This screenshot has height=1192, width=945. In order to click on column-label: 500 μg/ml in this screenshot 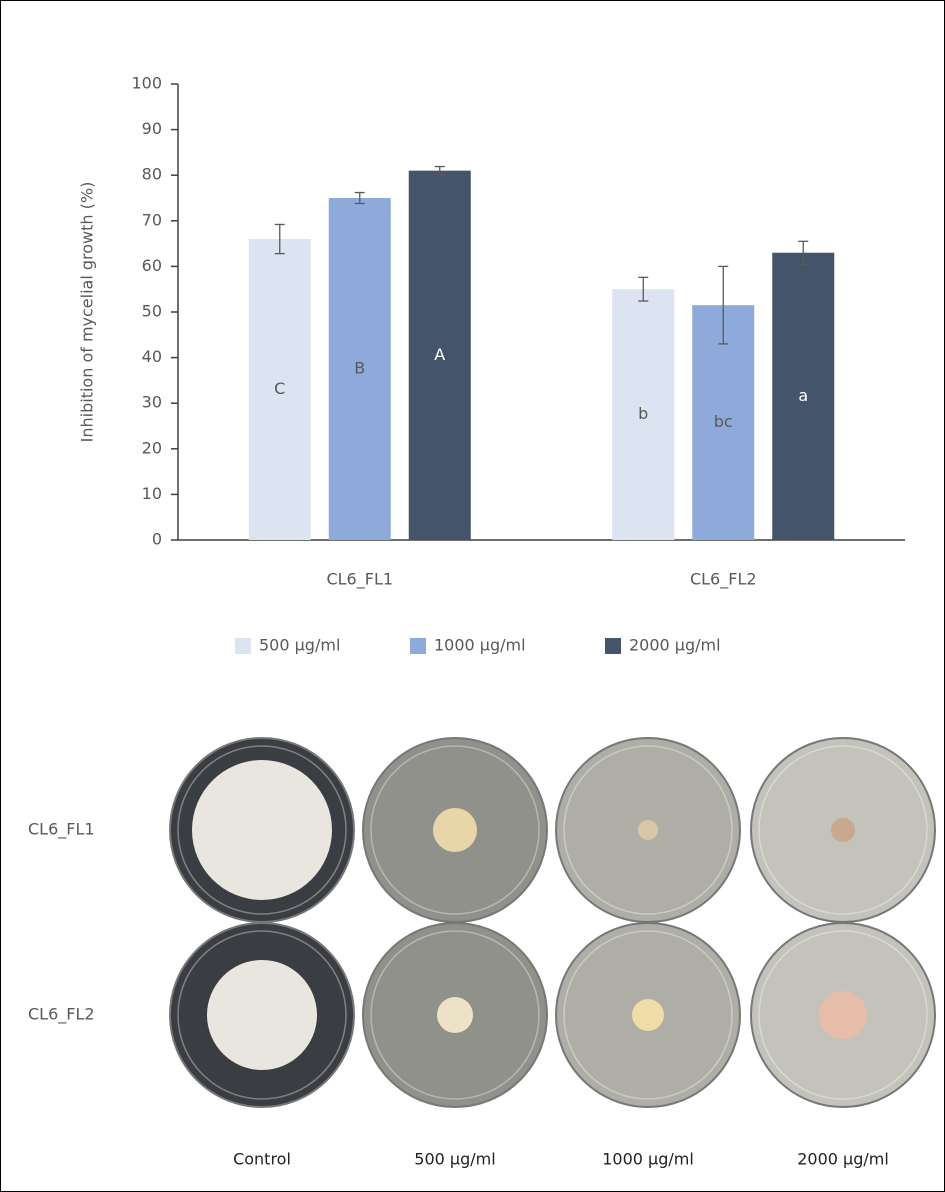, I will do `click(454, 1159)`.